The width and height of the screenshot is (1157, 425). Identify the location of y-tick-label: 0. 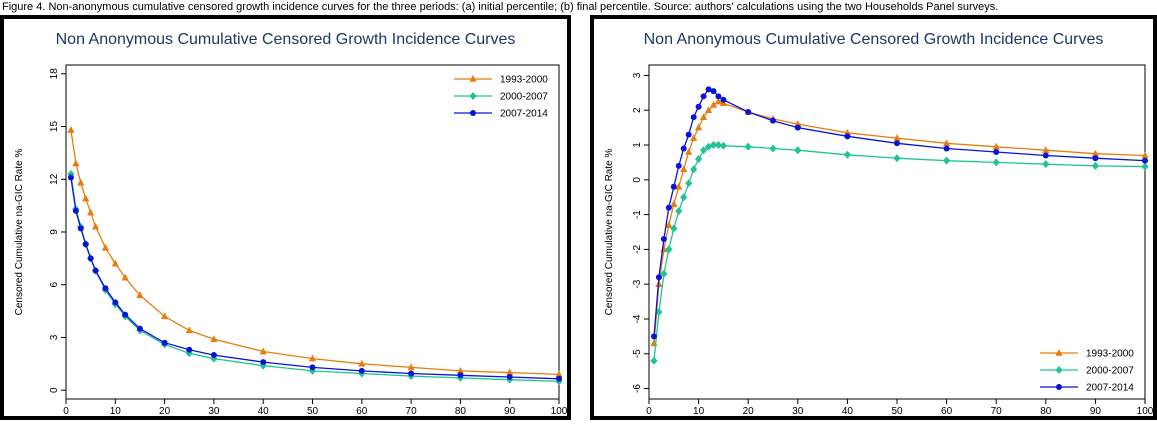
(54, 390).